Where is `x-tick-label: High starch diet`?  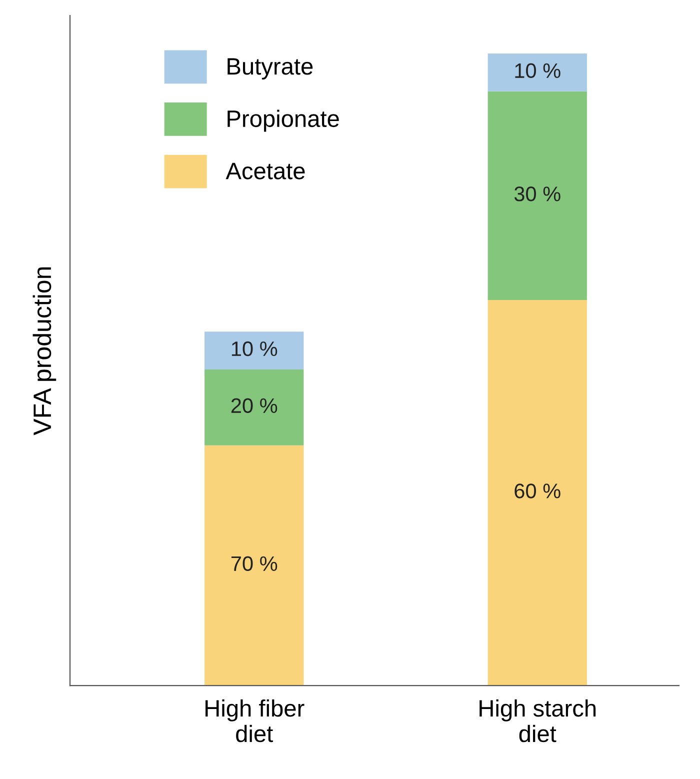 x-tick-label: High starch diet is located at coordinates (538, 720).